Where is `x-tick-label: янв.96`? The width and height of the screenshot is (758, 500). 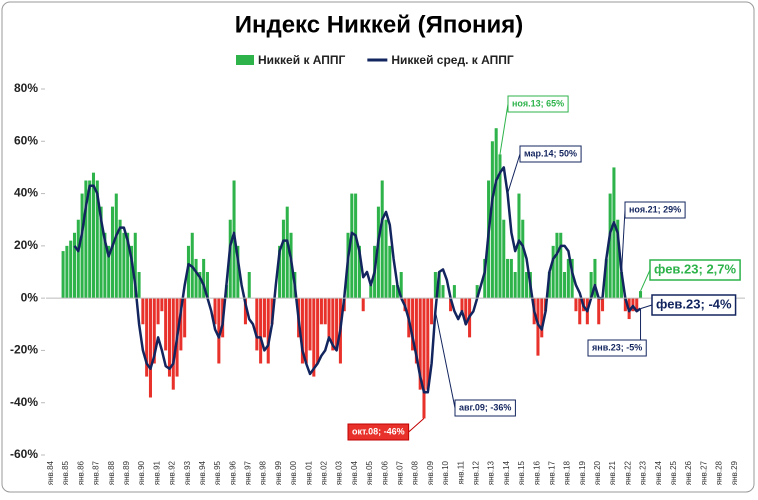
x-tick-label: янв.96 is located at coordinates (232, 472).